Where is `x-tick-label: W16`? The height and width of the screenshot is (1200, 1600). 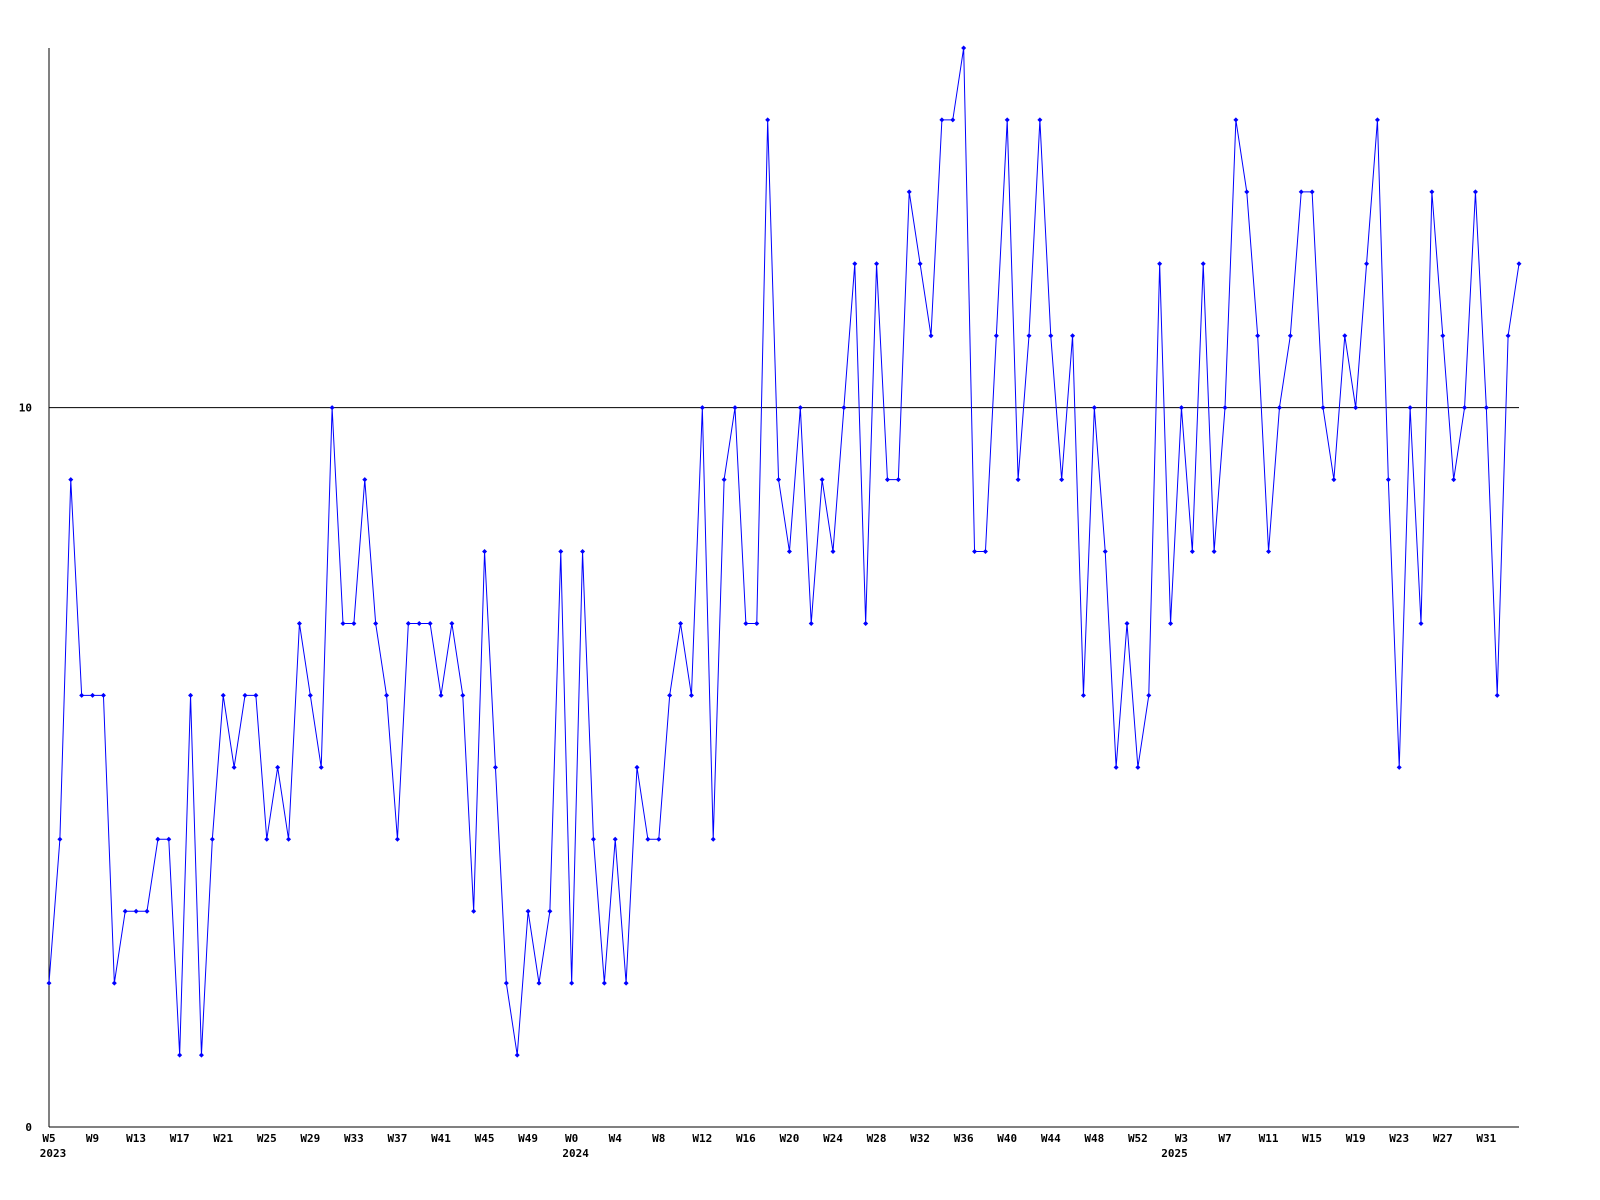 x-tick-label: W16 is located at coordinates (746, 1138).